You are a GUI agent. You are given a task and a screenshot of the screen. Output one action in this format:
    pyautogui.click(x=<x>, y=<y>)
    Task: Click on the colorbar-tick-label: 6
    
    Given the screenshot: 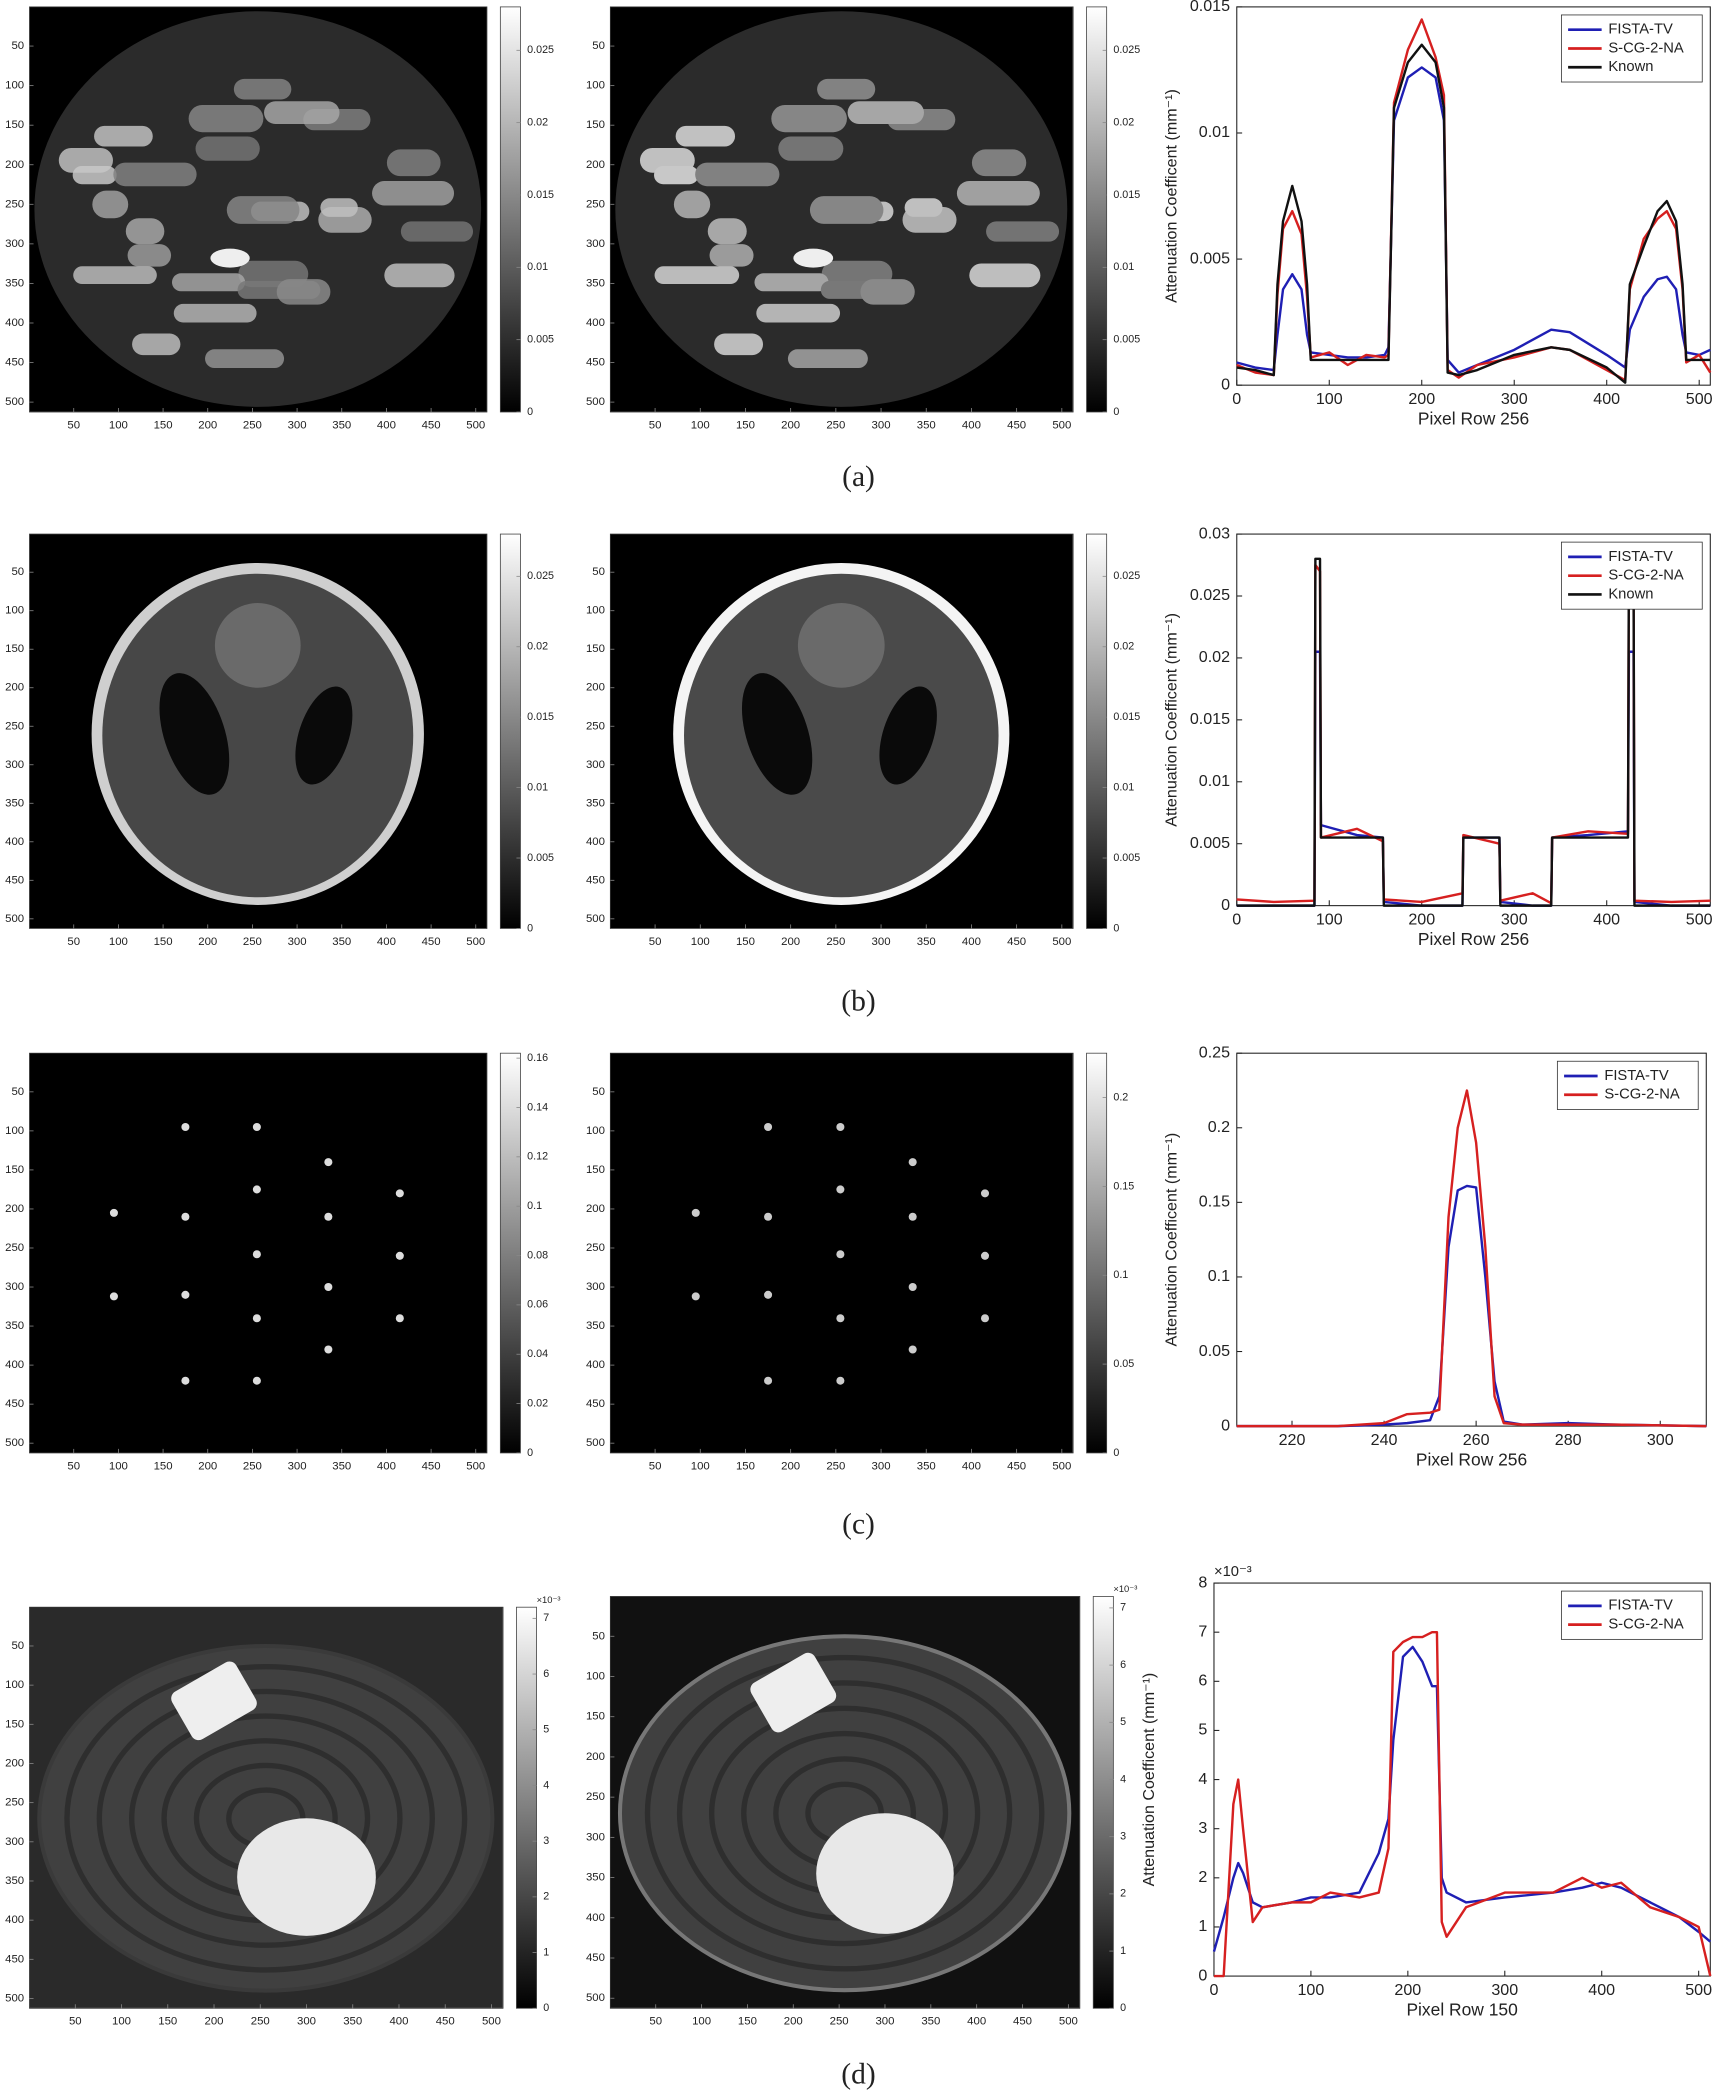 What is the action you would take?
    pyautogui.click(x=1123, y=1665)
    